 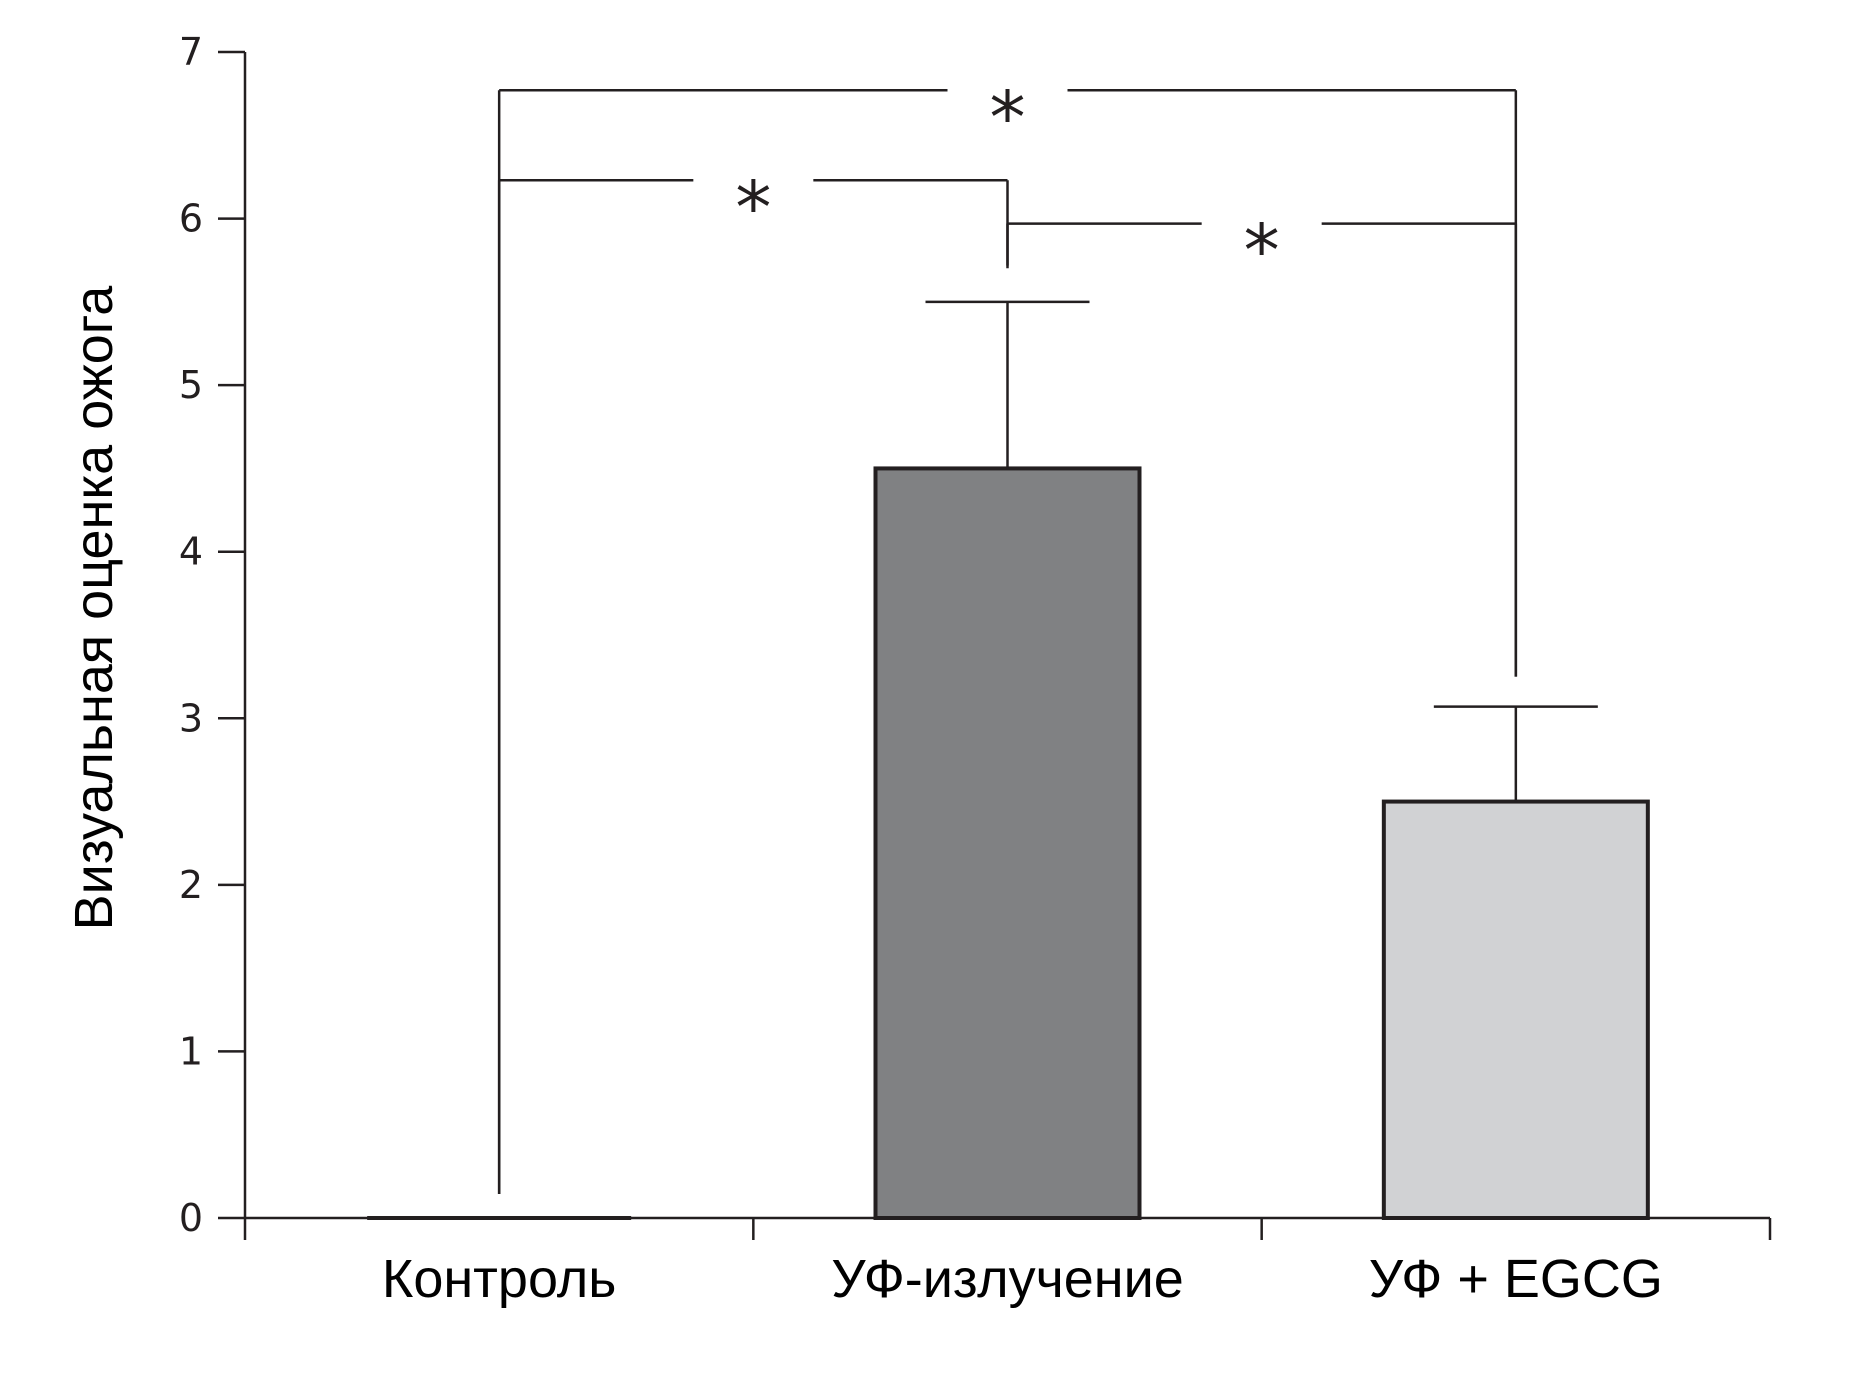 What do you see at coordinates (94, 608) in the screenshot?
I see `y-axis-title: Визуальная оценка ожога` at bounding box center [94, 608].